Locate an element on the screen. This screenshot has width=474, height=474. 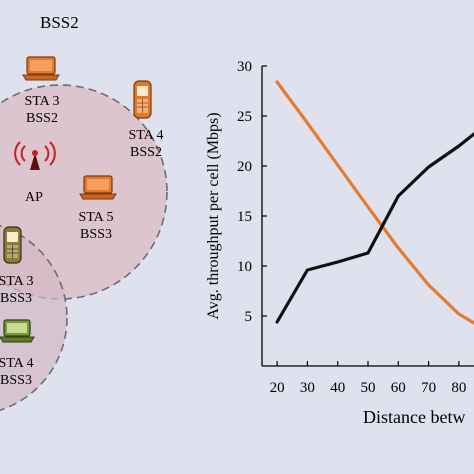
x-tick-label: 30 is located at coordinates (307, 388).